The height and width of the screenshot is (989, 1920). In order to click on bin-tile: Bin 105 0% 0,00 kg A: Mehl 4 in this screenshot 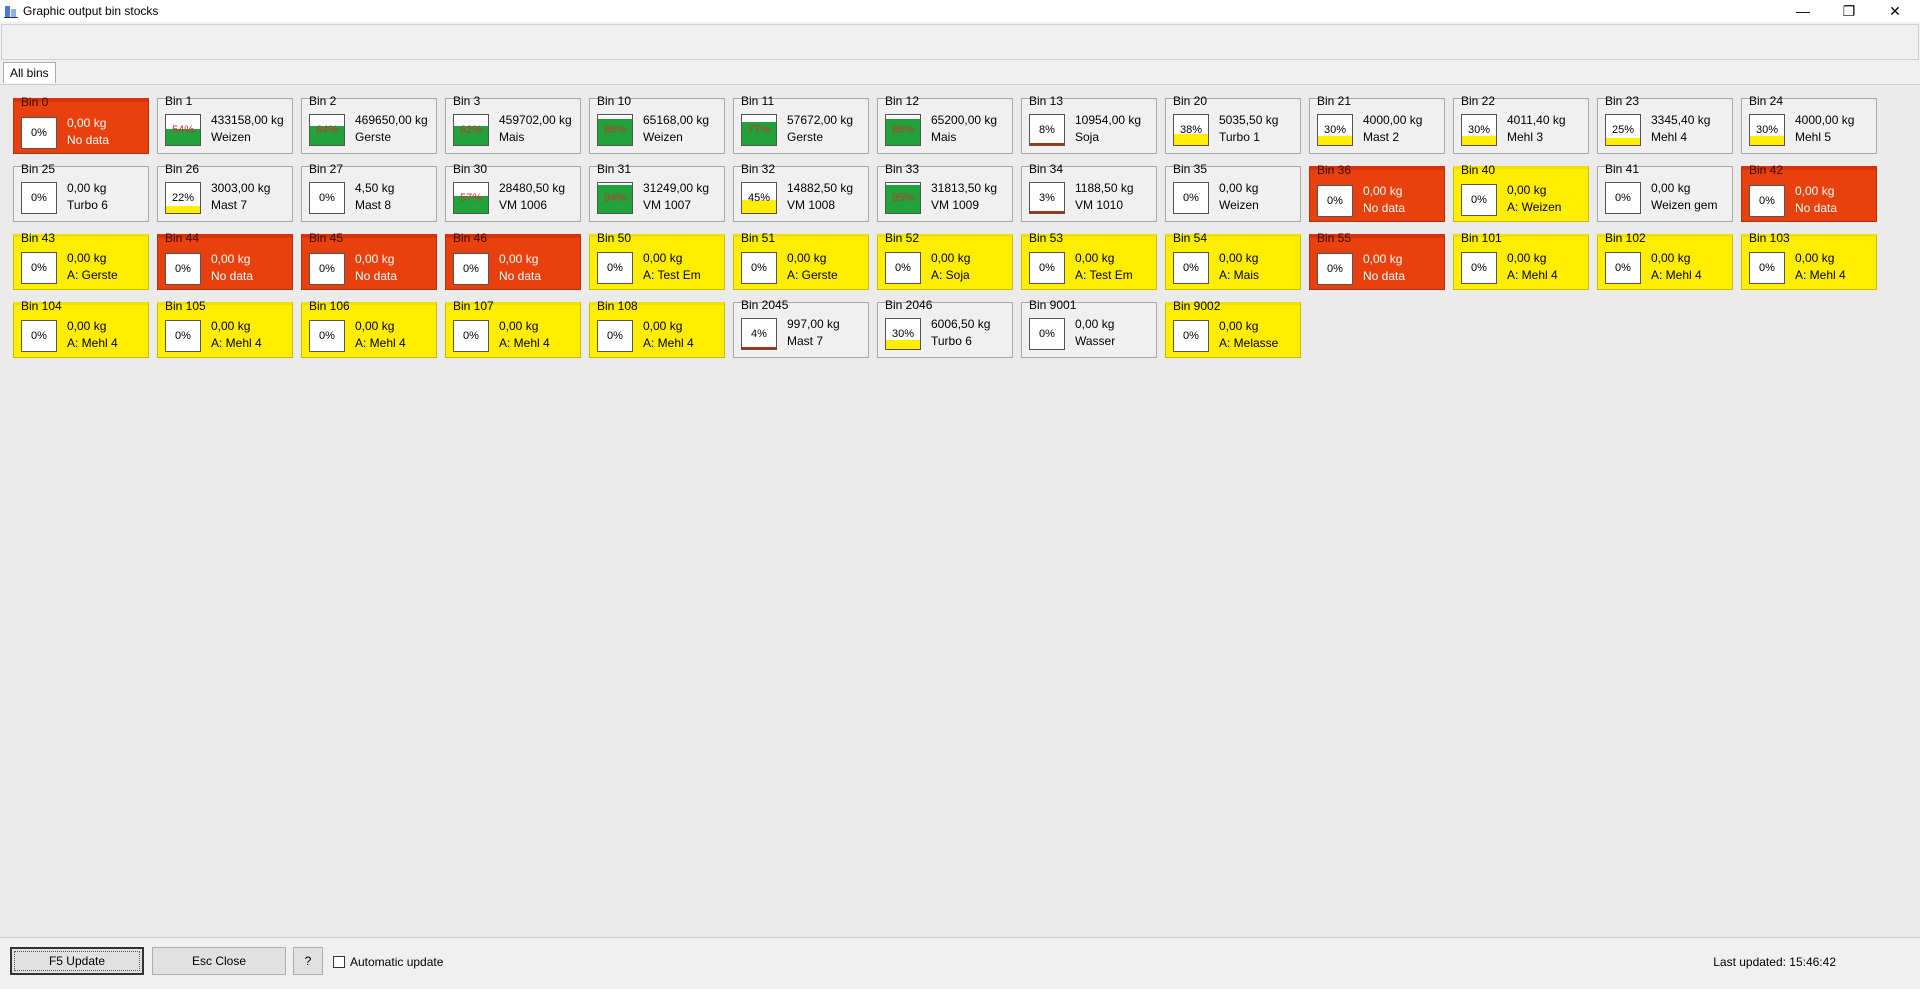, I will do `click(225, 328)`.